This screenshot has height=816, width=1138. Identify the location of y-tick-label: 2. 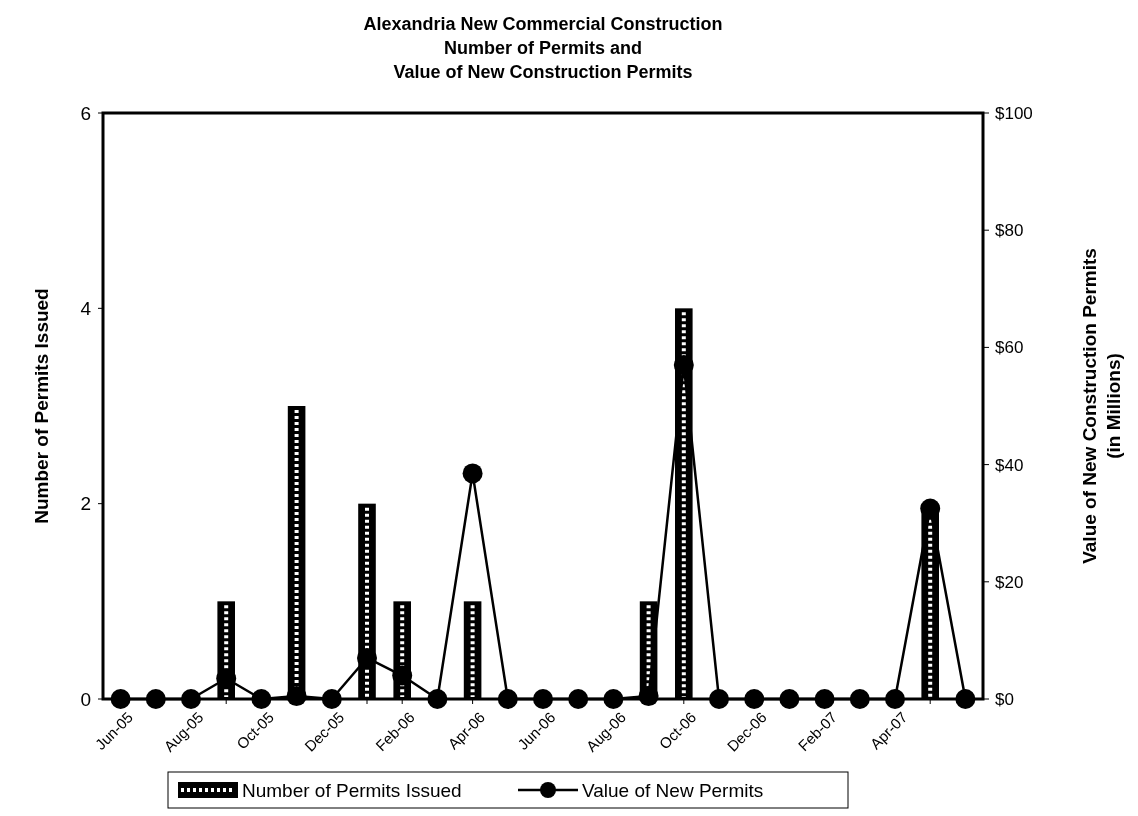
(85, 504).